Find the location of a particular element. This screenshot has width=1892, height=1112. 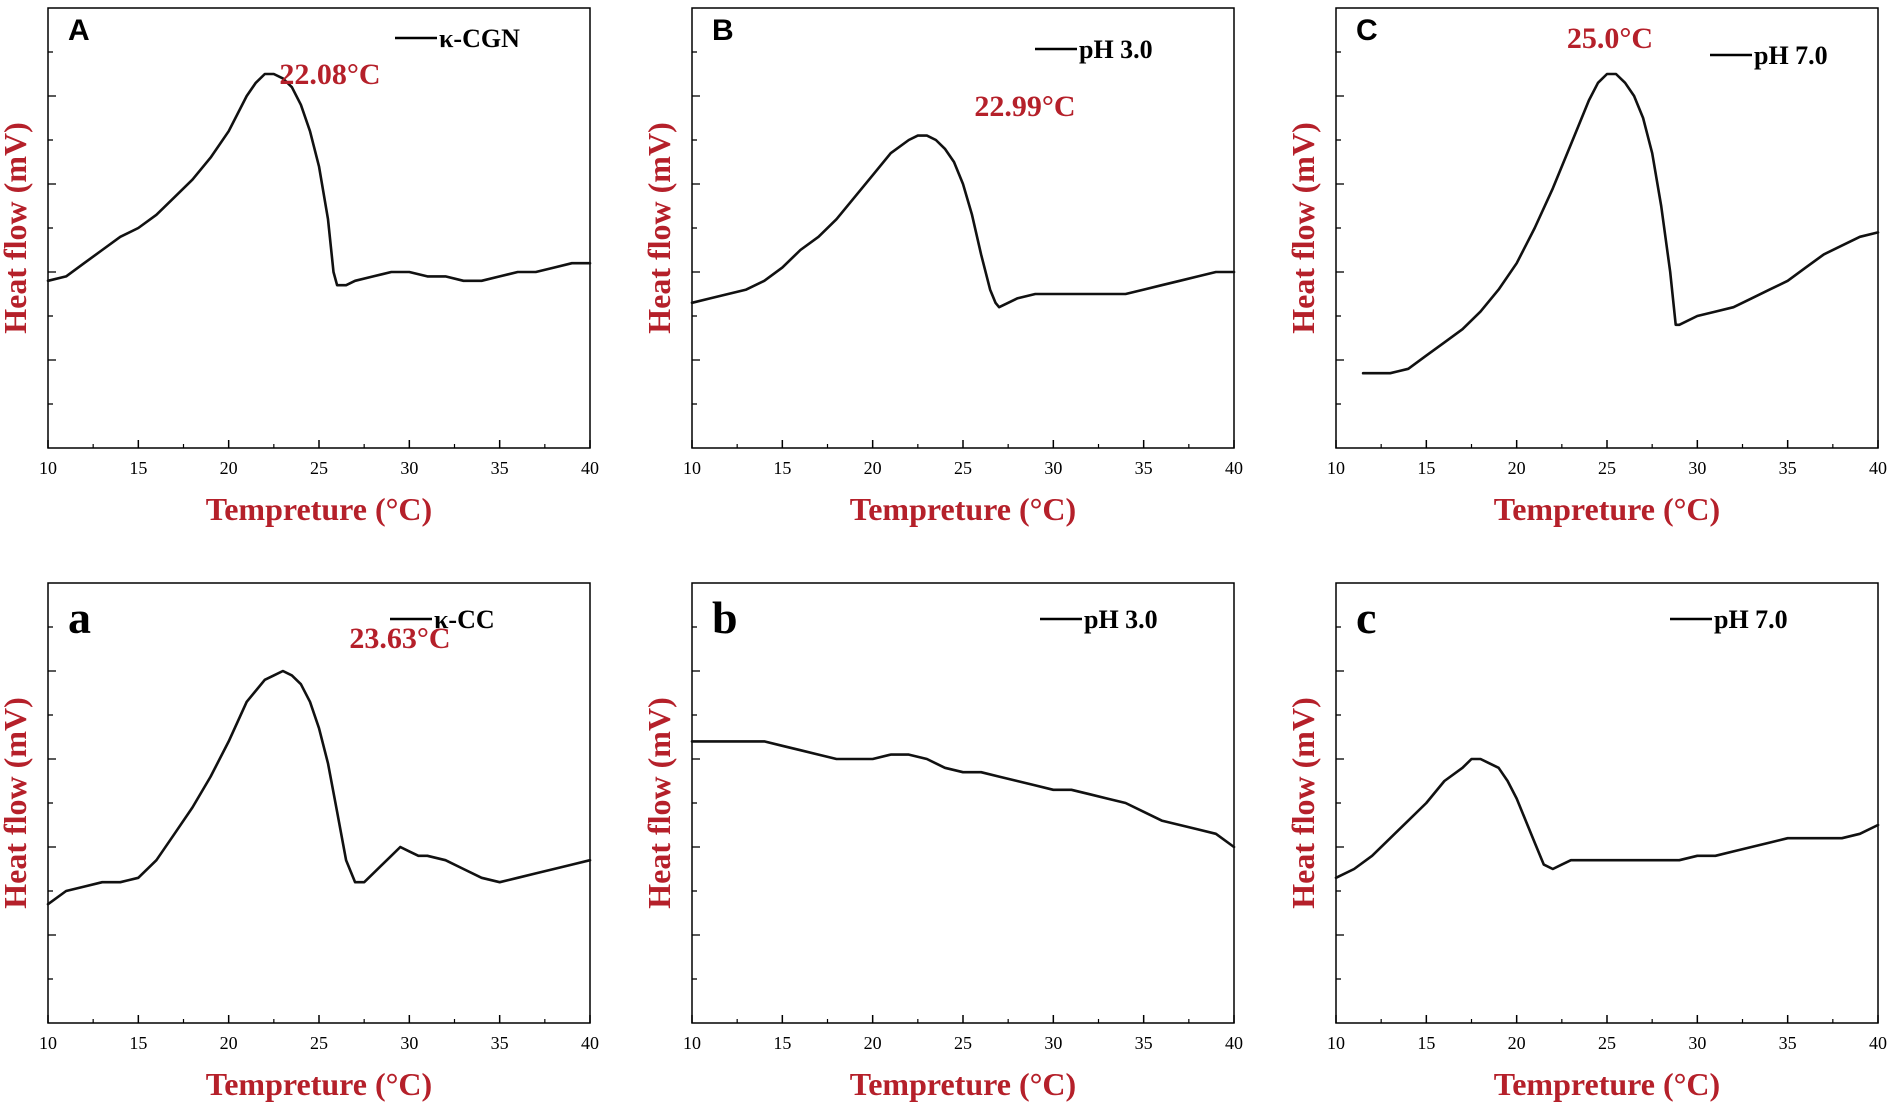

panel-label: C is located at coordinates (1367, 30).